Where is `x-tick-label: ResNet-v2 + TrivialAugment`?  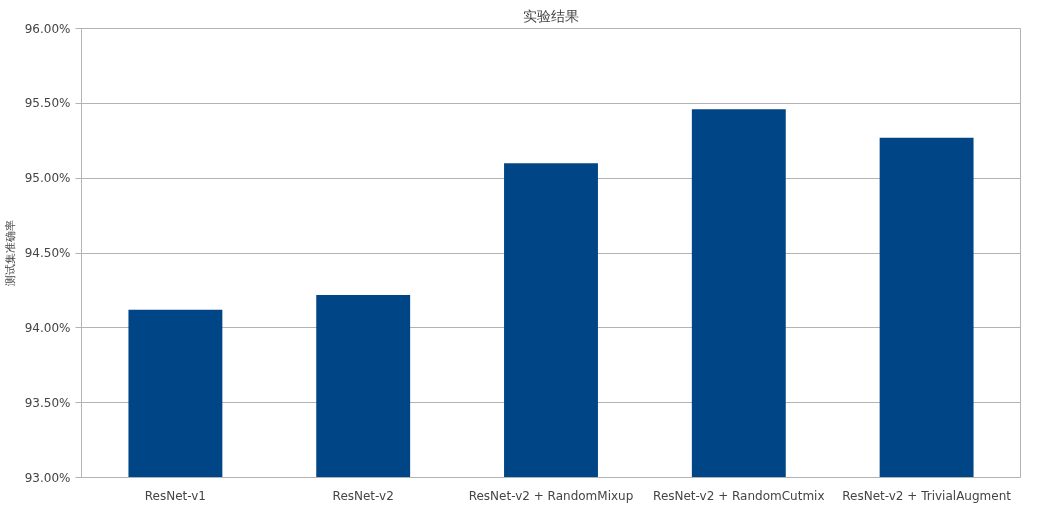 x-tick-label: ResNet-v2 + TrivialAugment is located at coordinates (927, 495).